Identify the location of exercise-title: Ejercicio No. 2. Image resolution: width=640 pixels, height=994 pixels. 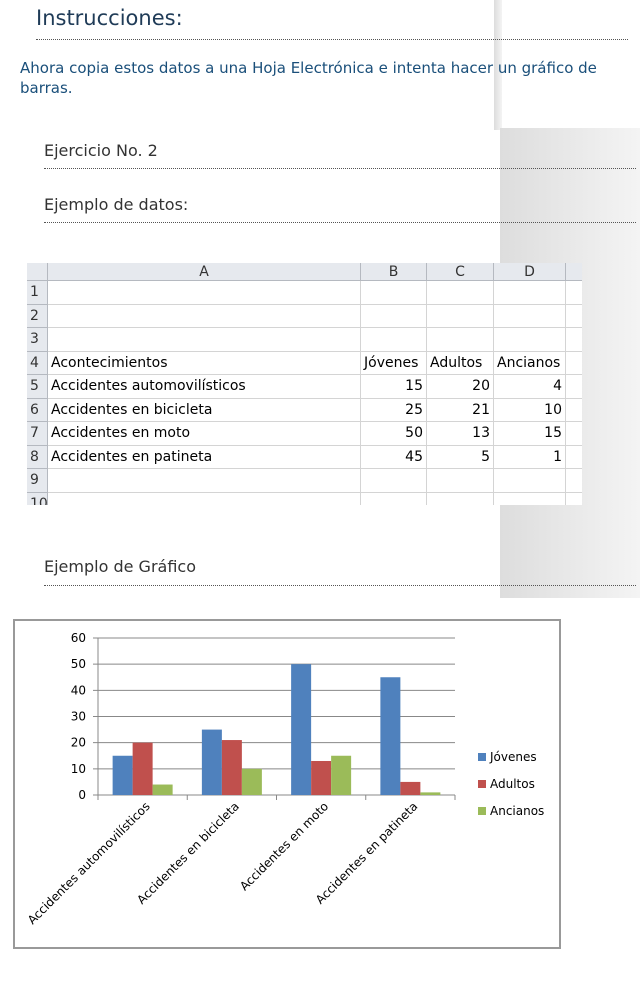
(101, 150).